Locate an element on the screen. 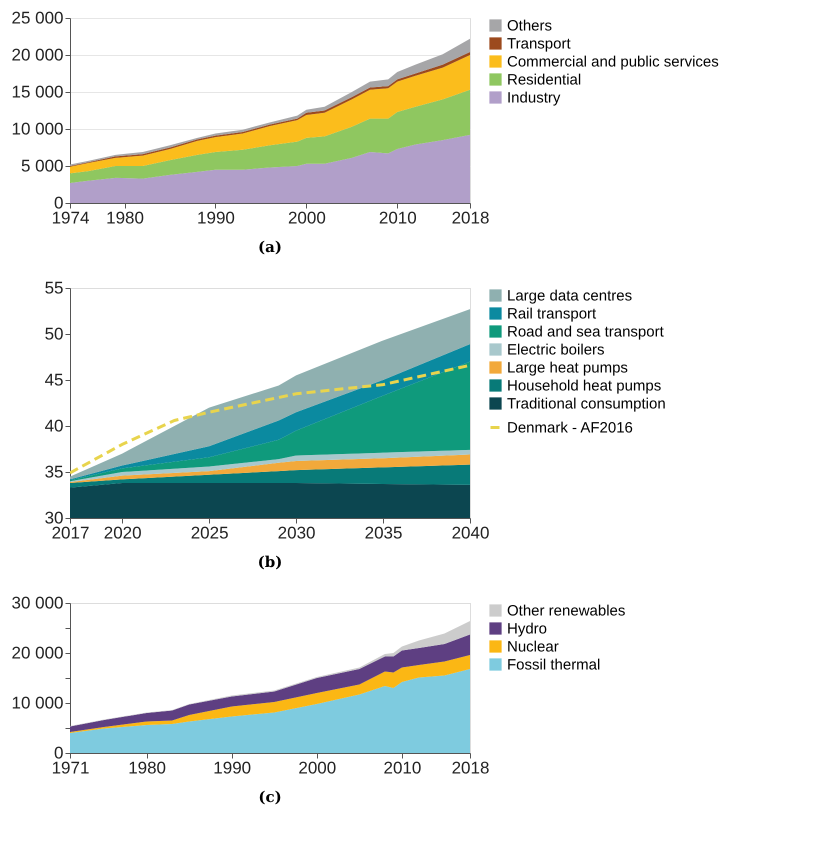 This screenshot has height=843, width=824. legend-label: Hydro is located at coordinates (527, 629).